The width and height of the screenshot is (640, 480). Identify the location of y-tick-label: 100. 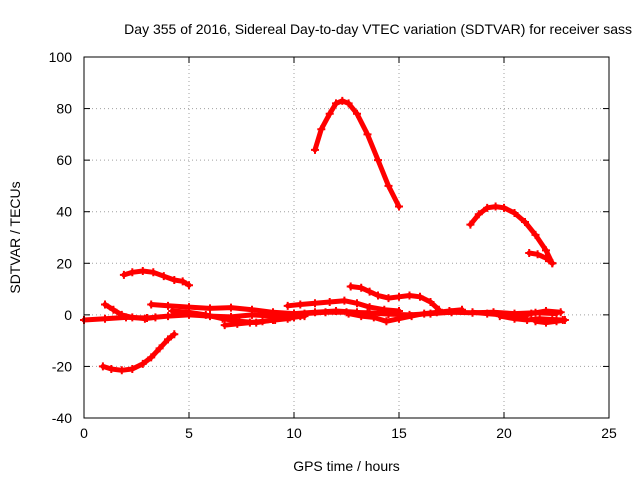
(61, 57).